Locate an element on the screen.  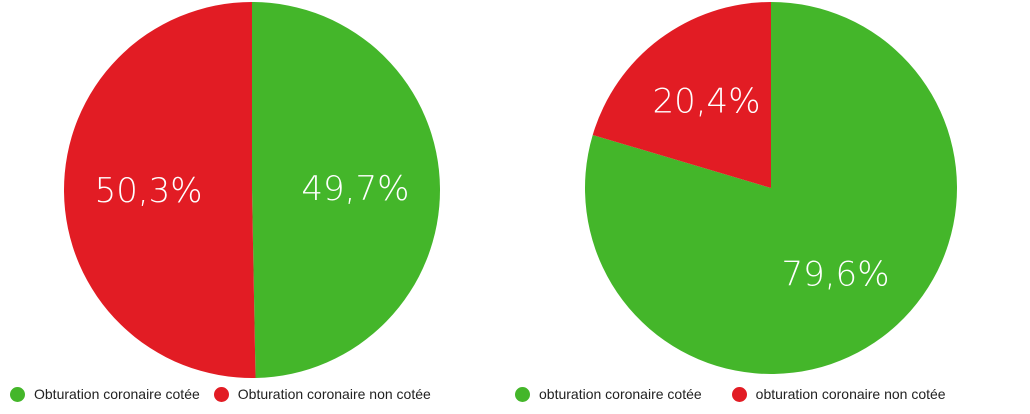
slice-percent-label: 79,6% is located at coordinates (835, 274).